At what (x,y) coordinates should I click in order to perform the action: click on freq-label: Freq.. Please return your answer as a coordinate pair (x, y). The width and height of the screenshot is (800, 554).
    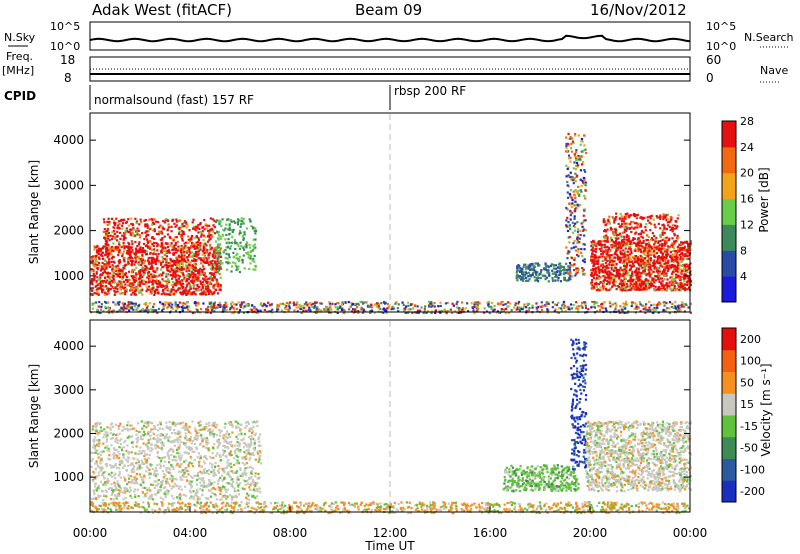
    Looking at the image, I should click on (19, 56).